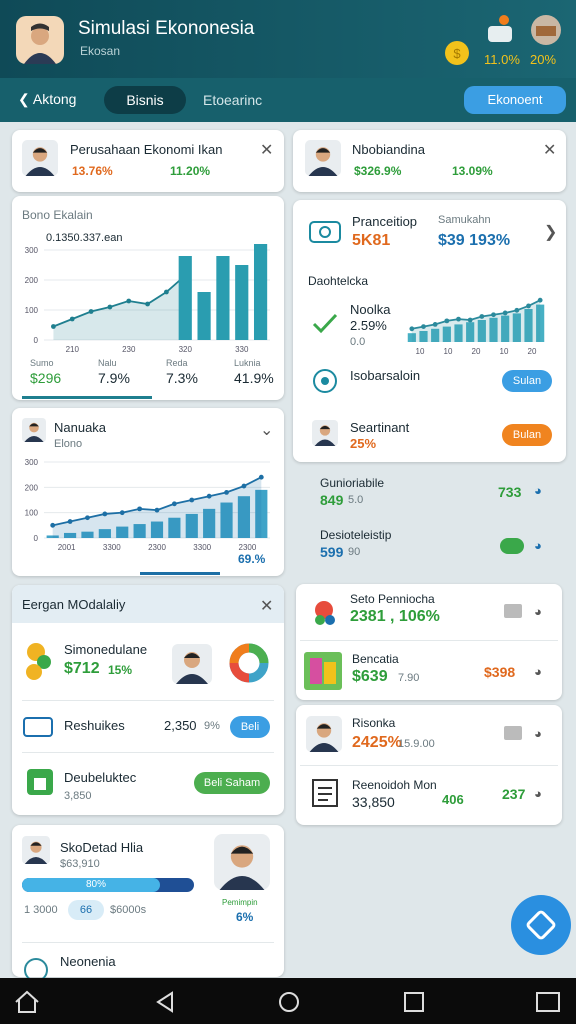  Describe the element at coordinates (325, 381) in the screenshot. I see `globe-icon` at that location.